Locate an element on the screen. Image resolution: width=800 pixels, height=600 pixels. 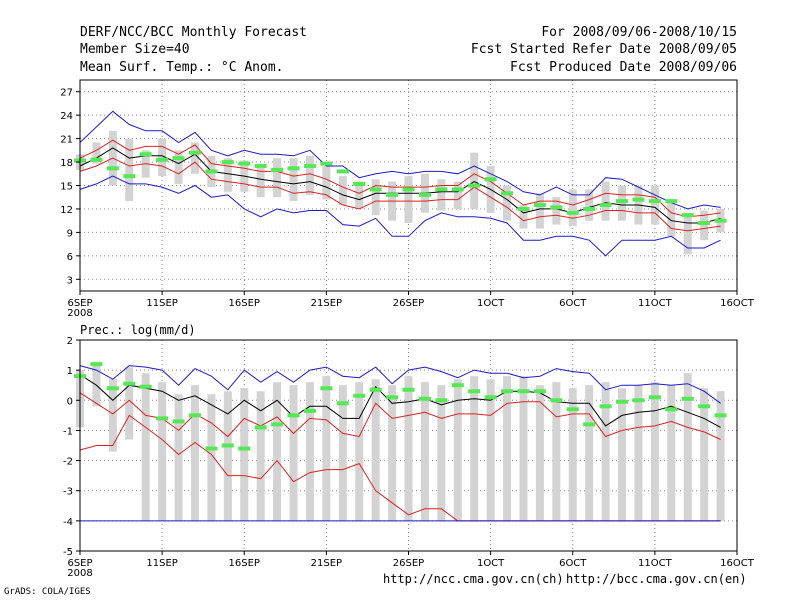
chart-title: DERF/NCC/BCC Monthly Forecast is located at coordinates (193, 32).